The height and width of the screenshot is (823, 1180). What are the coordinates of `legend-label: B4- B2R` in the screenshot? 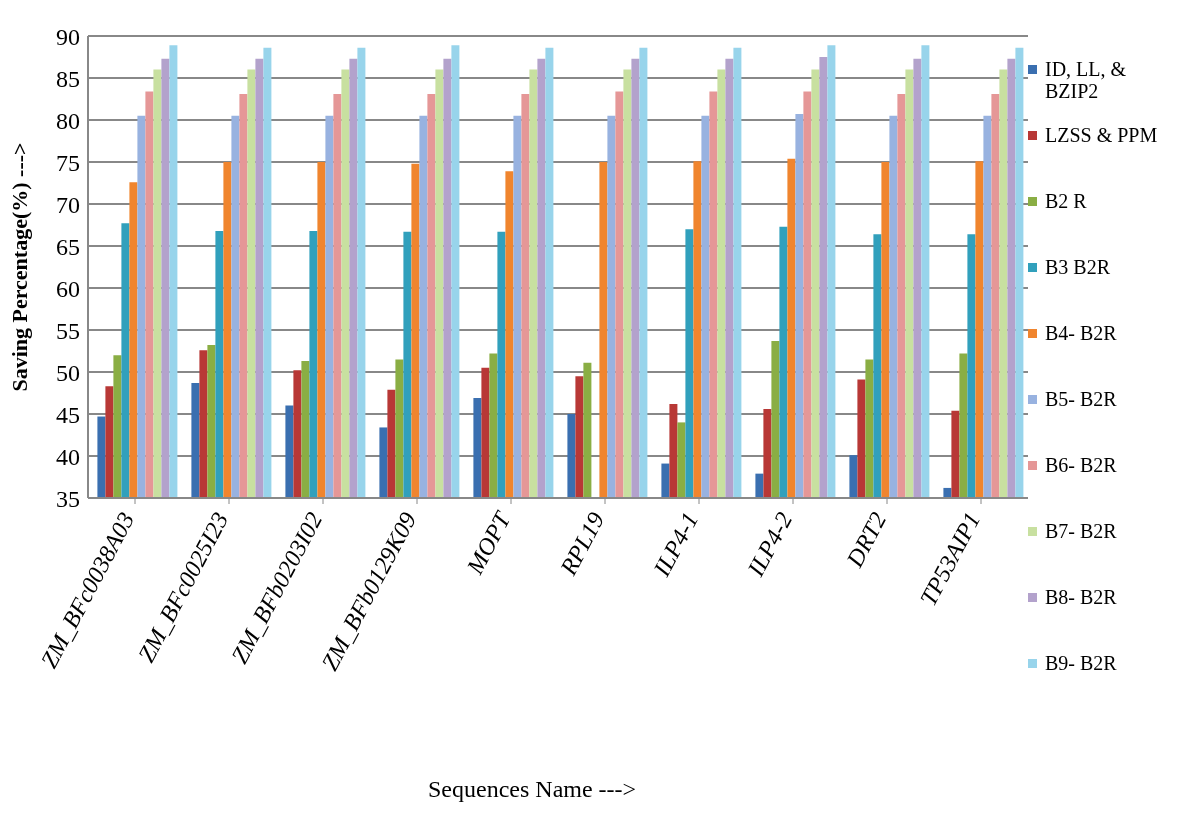 It's located at (1081, 333).